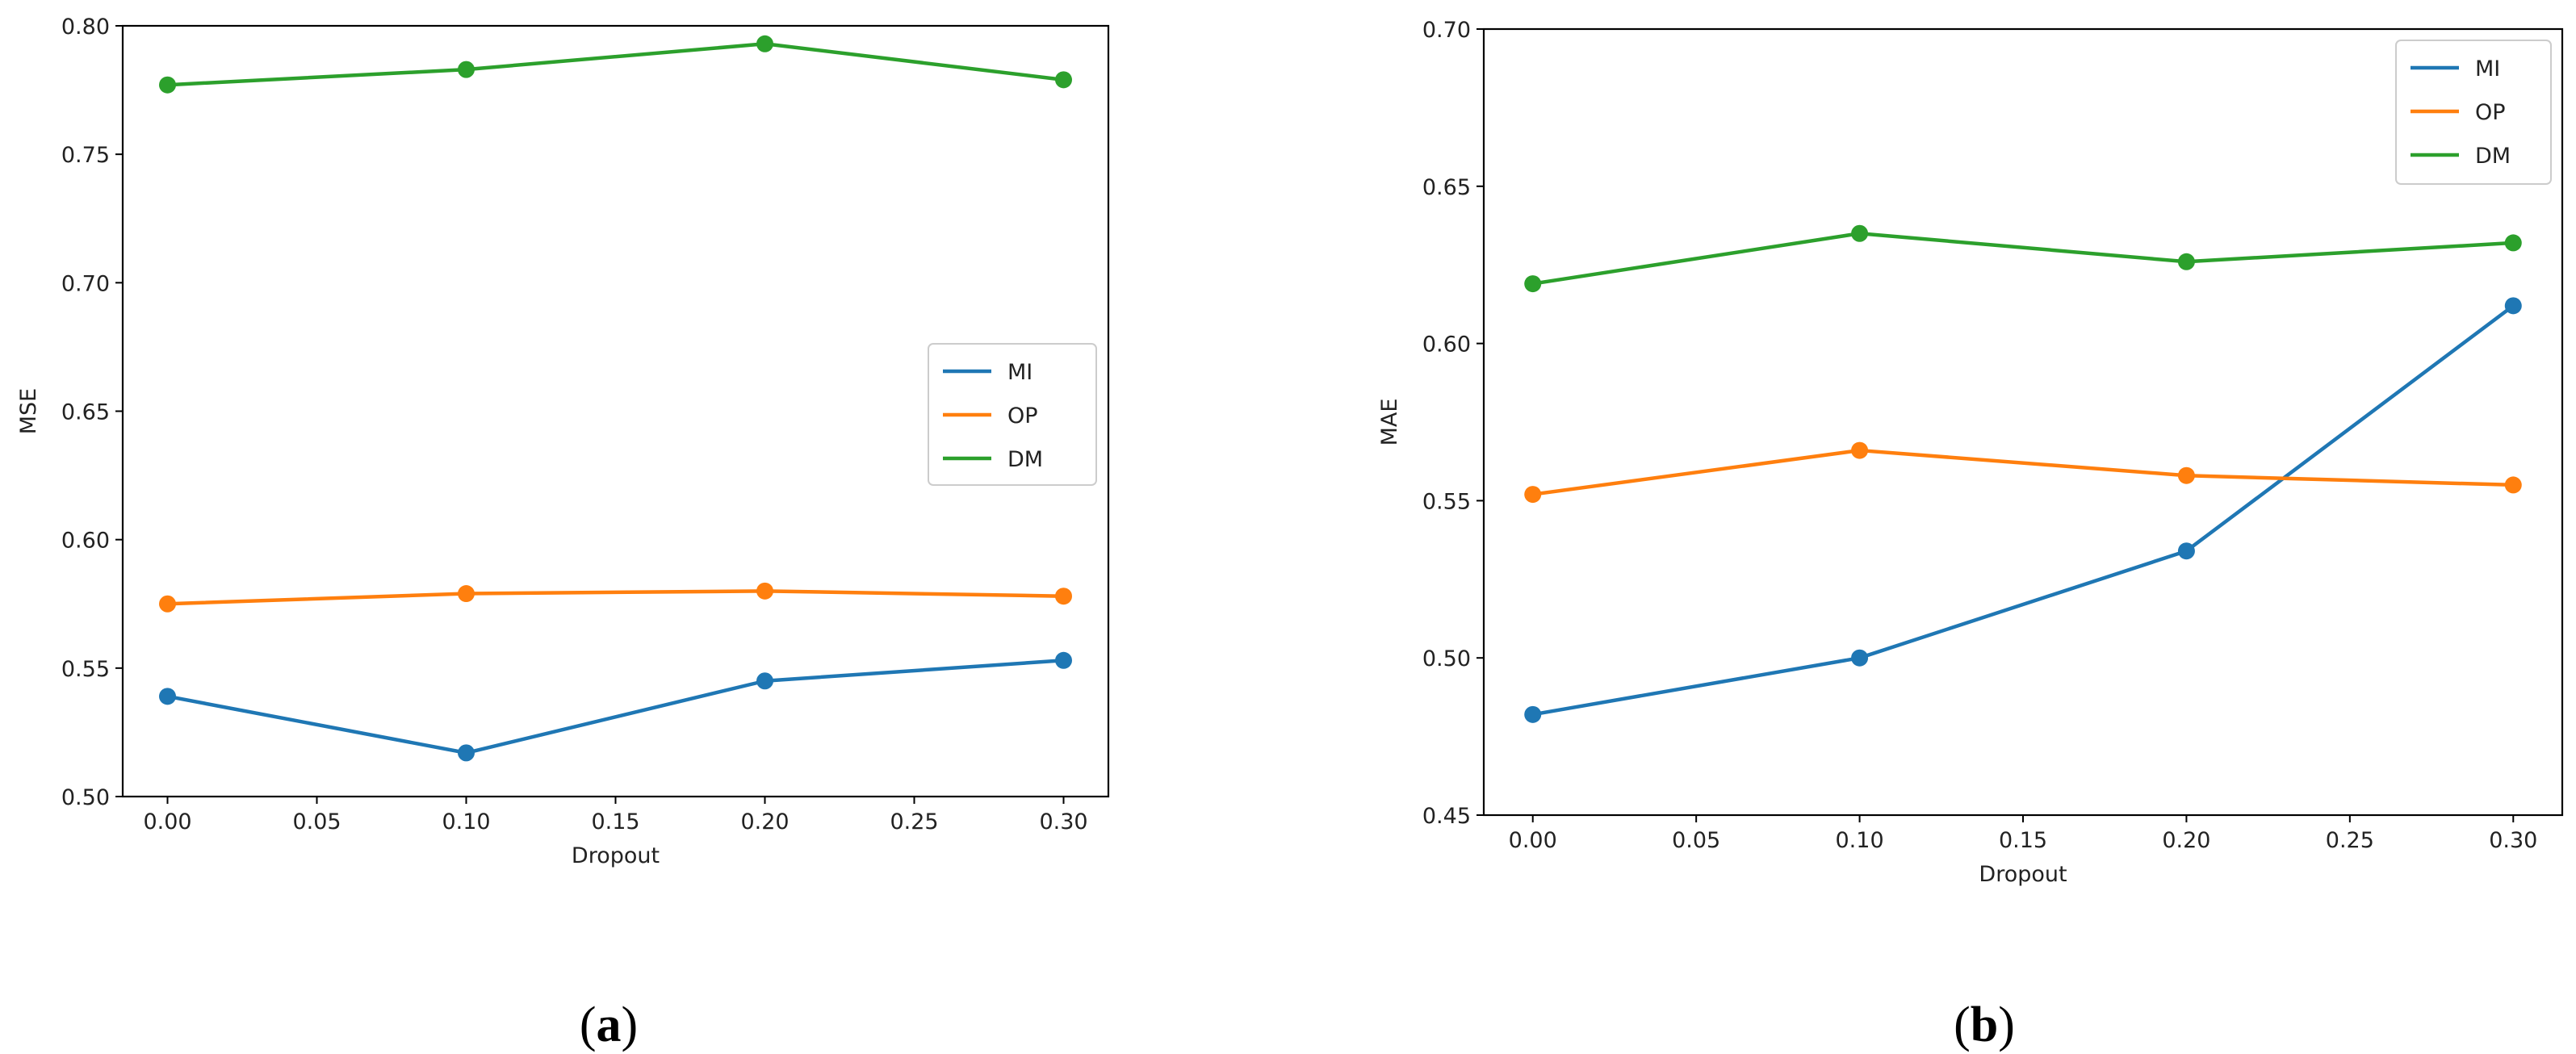  What do you see at coordinates (1389, 422) in the screenshot?
I see `y-axis-label: MAE` at bounding box center [1389, 422].